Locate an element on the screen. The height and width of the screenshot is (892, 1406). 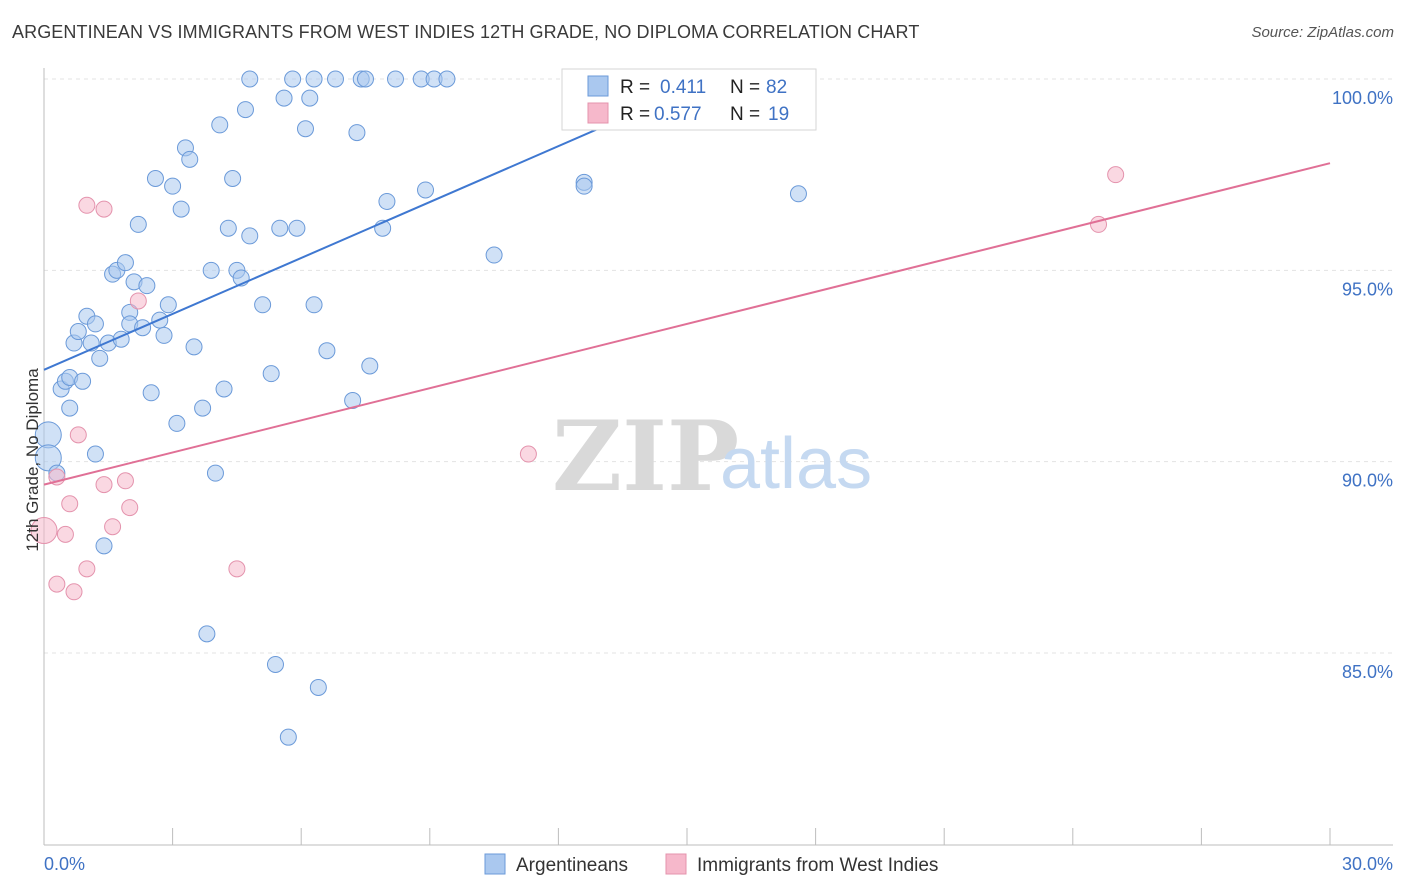
bottom-legend-west-indies: Immigrants from West Indies is located at coordinates (817, 865).